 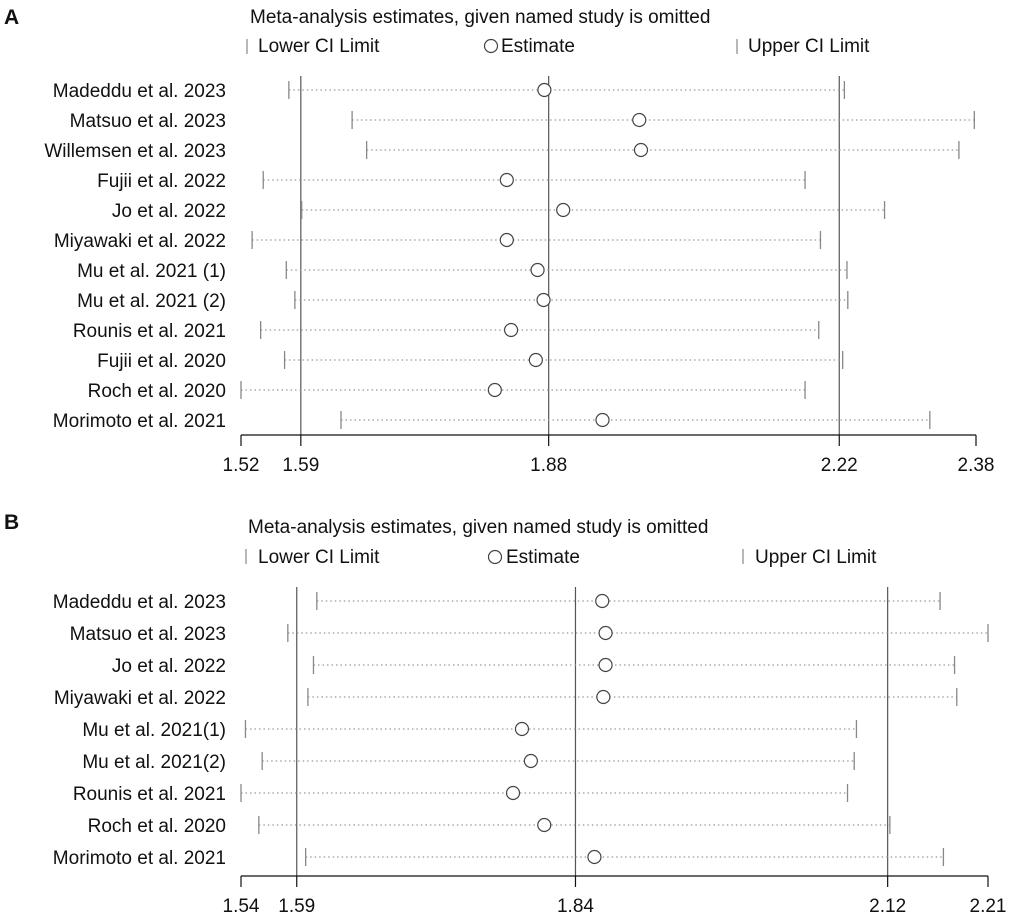 I want to click on panel-b-legend-lower-label: Lower CI Limit, so click(x=319, y=557).